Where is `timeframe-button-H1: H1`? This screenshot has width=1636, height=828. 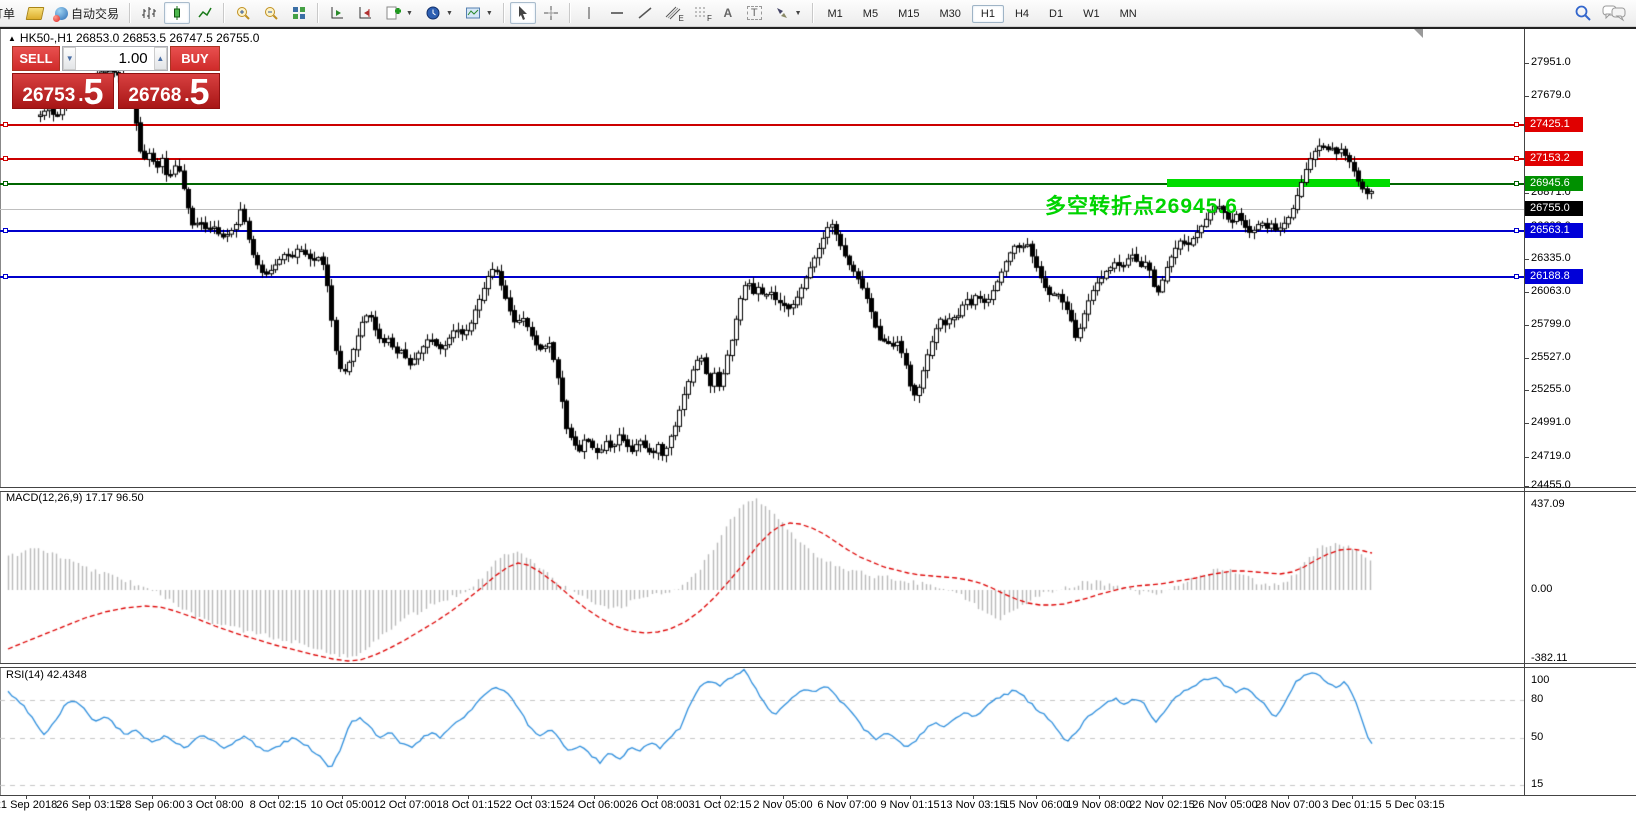 timeframe-button-H1: H1 is located at coordinates (987, 14).